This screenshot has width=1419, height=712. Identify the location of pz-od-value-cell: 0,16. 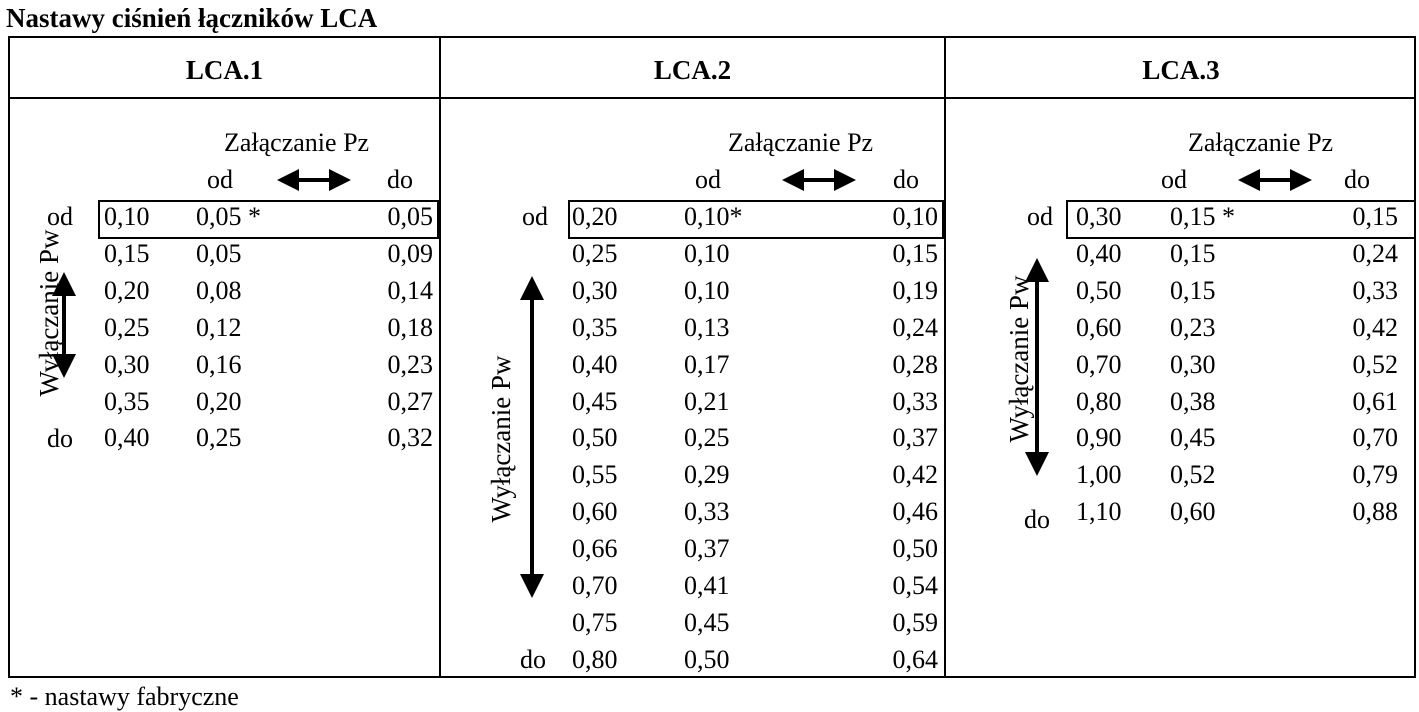
(219, 364).